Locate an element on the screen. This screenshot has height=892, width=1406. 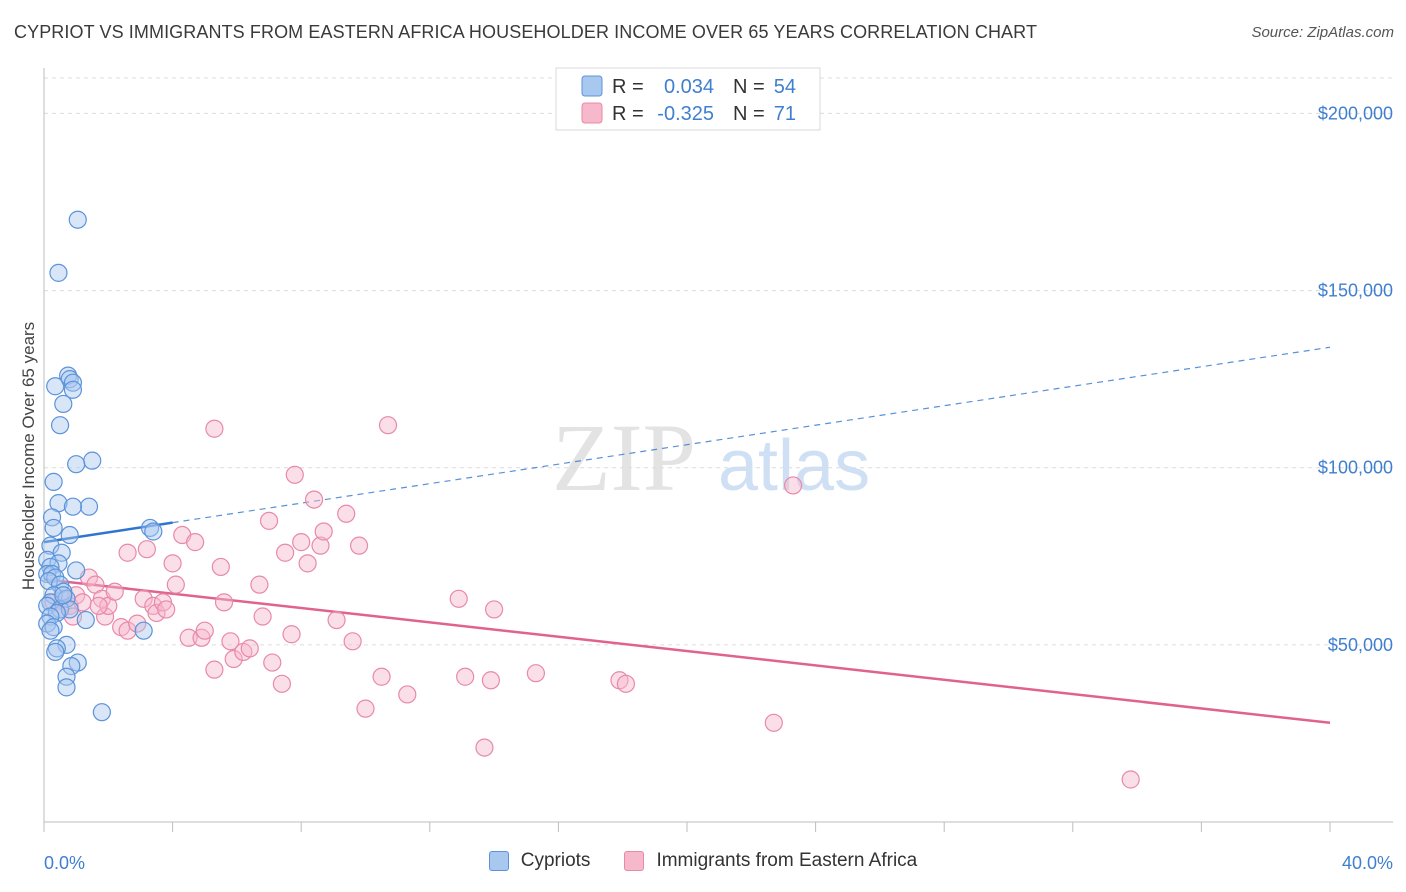
legend-n-value-2: 71 is located at coordinates (785, 114).